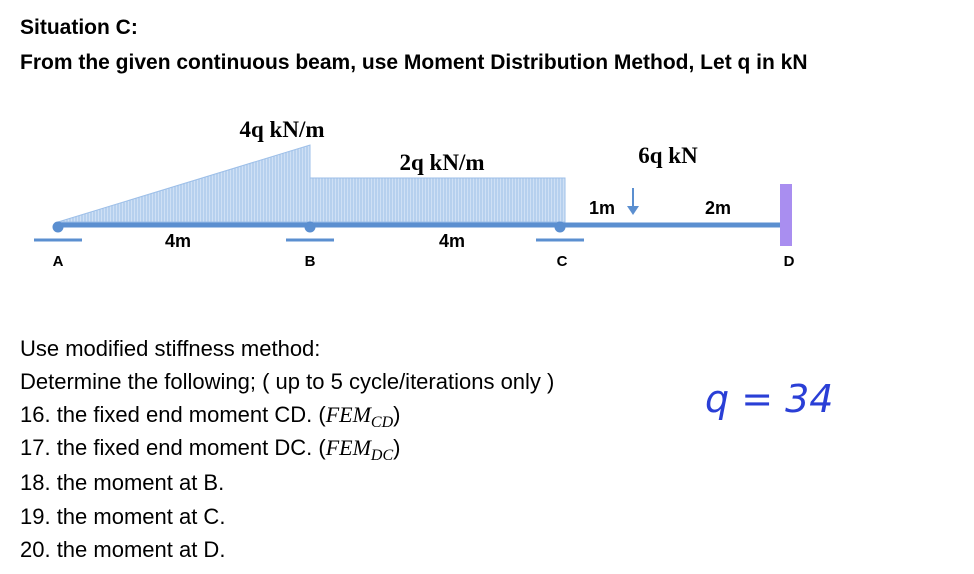 The height and width of the screenshot is (574, 974). What do you see at coordinates (437, 200) in the screenshot?
I see `uniform-load` at bounding box center [437, 200].